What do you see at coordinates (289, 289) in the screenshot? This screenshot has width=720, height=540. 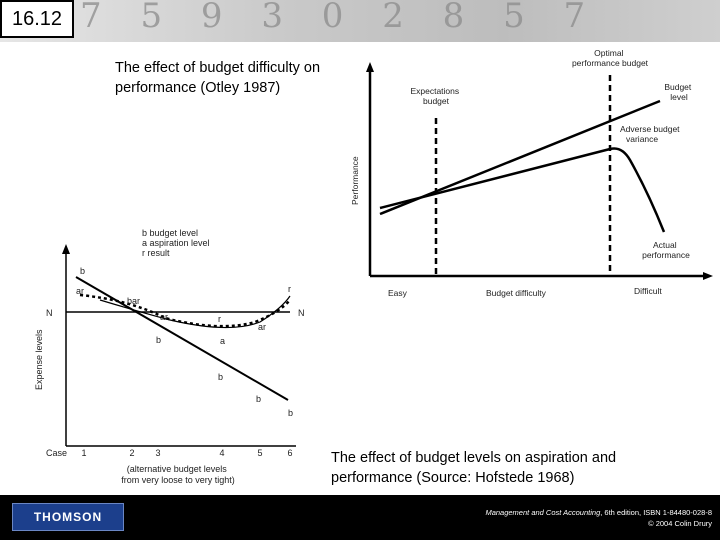 I see `point-r-2: r` at bounding box center [289, 289].